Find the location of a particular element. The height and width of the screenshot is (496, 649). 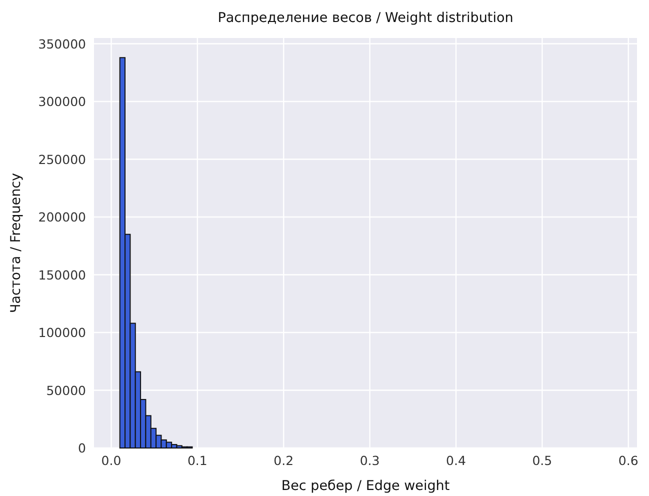

x-tick-label: 0.4 is located at coordinates (456, 460).